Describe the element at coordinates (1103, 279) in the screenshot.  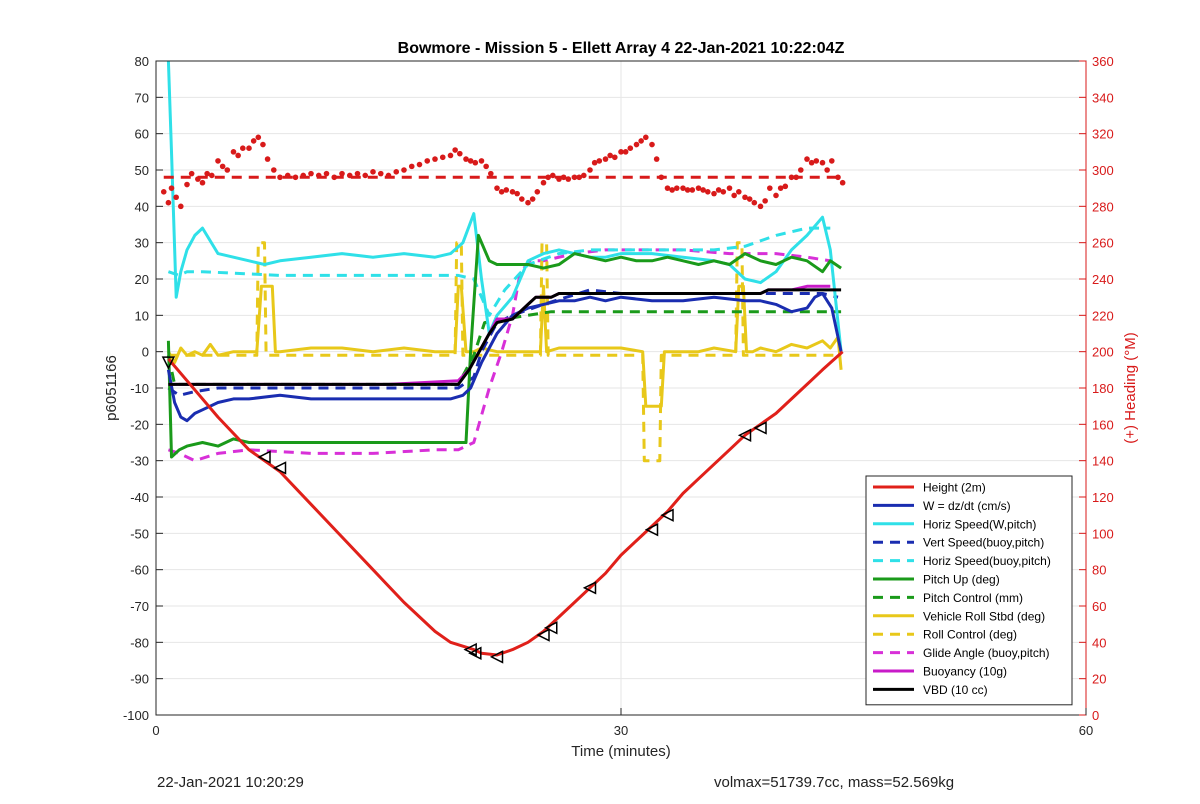
I see `y-right-tick-label: 240` at that location.